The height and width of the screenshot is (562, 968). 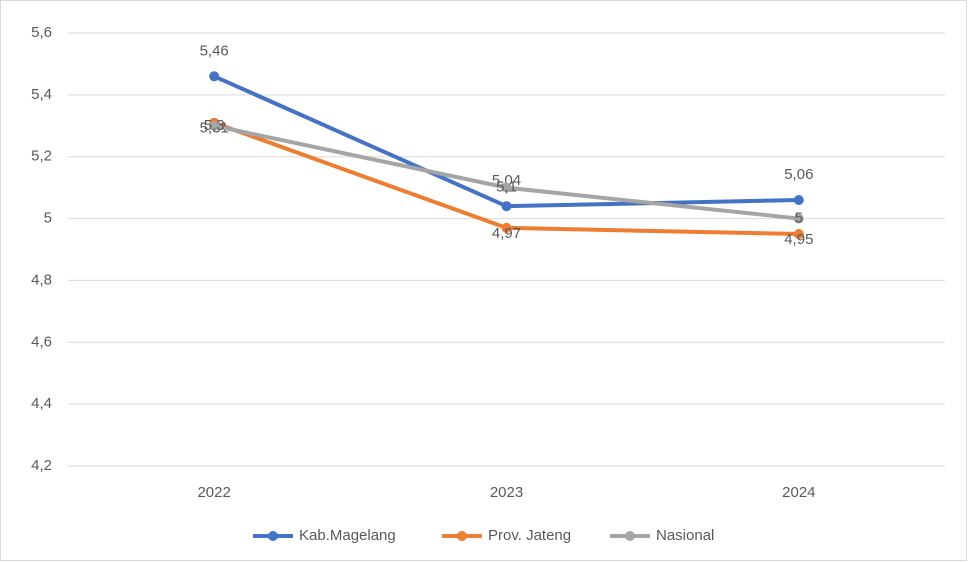 What do you see at coordinates (798, 492) in the screenshot?
I see `x-tick-label: 2024` at bounding box center [798, 492].